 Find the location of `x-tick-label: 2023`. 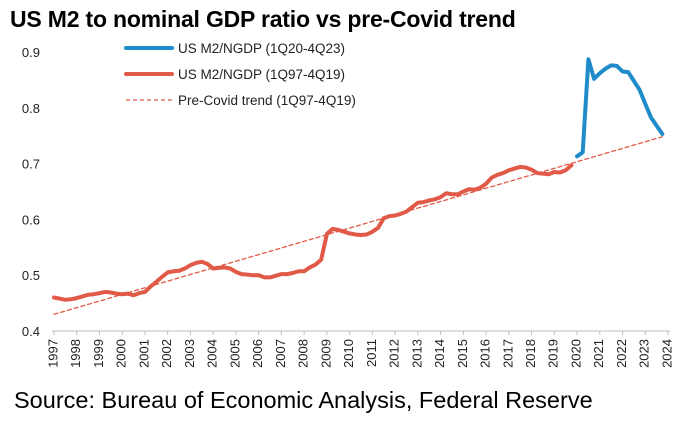

x-tick-label: 2023 is located at coordinates (644, 353).